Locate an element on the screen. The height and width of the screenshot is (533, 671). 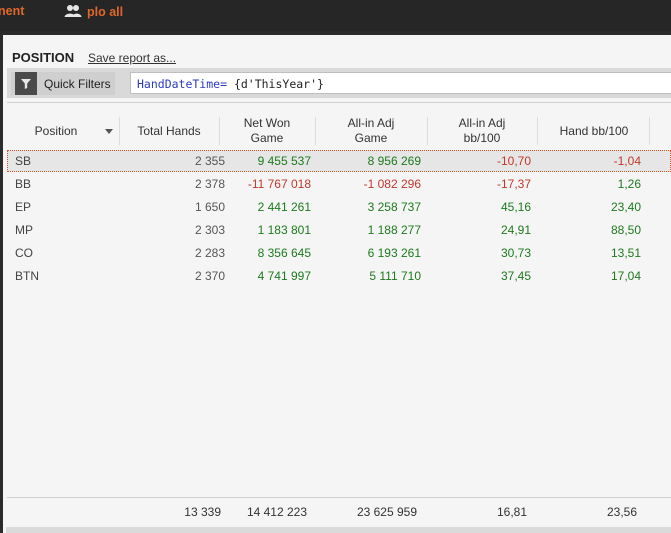
position-cell: BTN is located at coordinates (27, 276).